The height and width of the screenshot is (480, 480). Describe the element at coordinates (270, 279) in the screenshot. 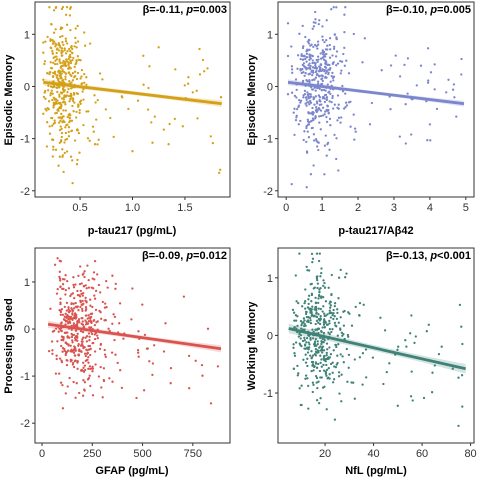

I see `y-tick-label: 1` at that location.